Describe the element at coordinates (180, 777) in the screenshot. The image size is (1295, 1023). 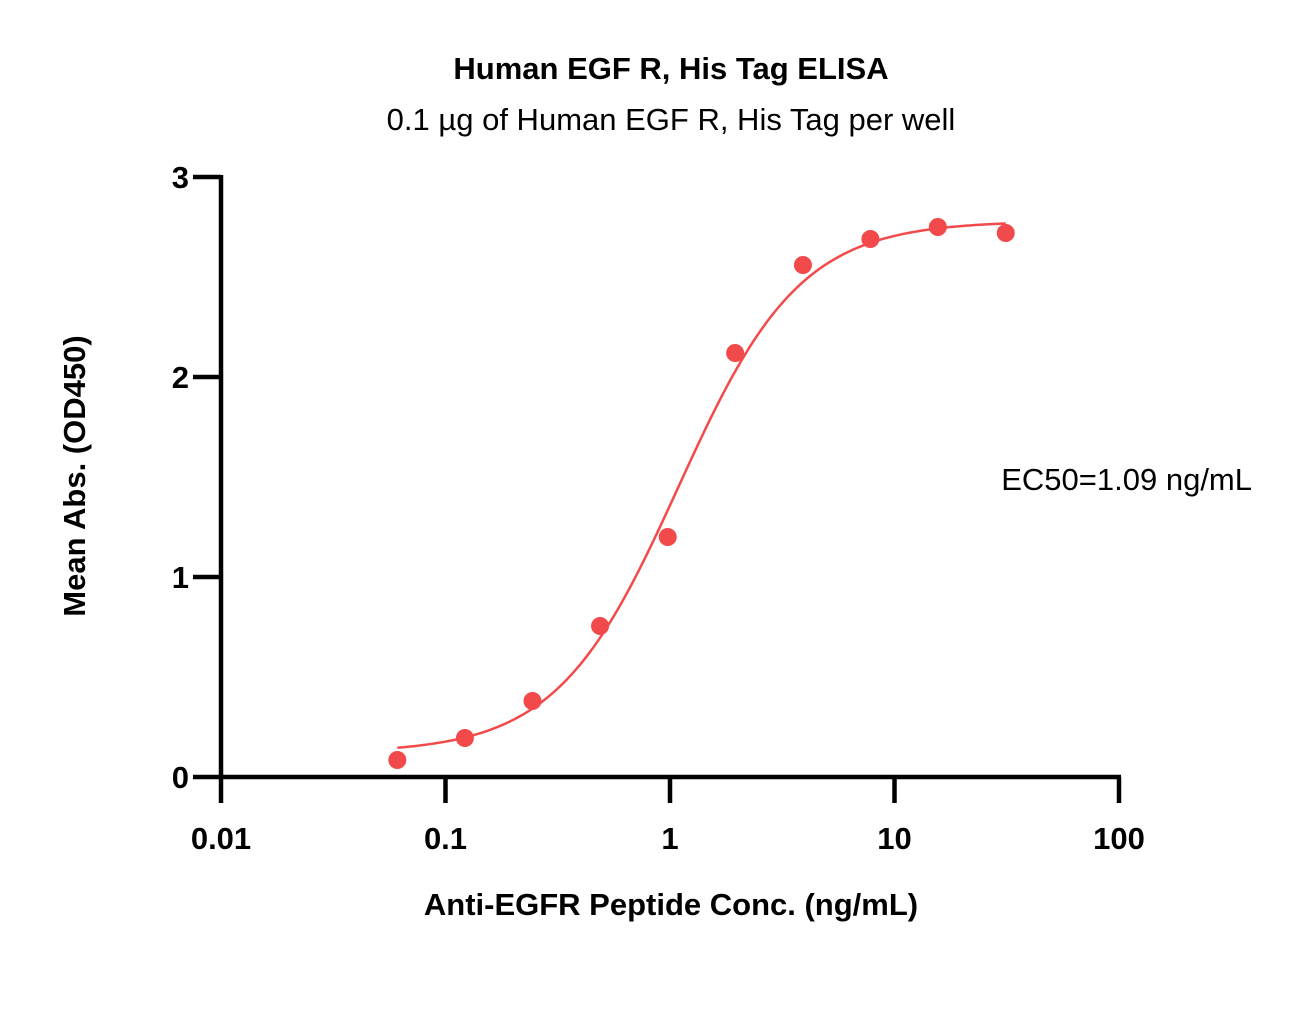
I see `y-tick-label: 0` at that location.